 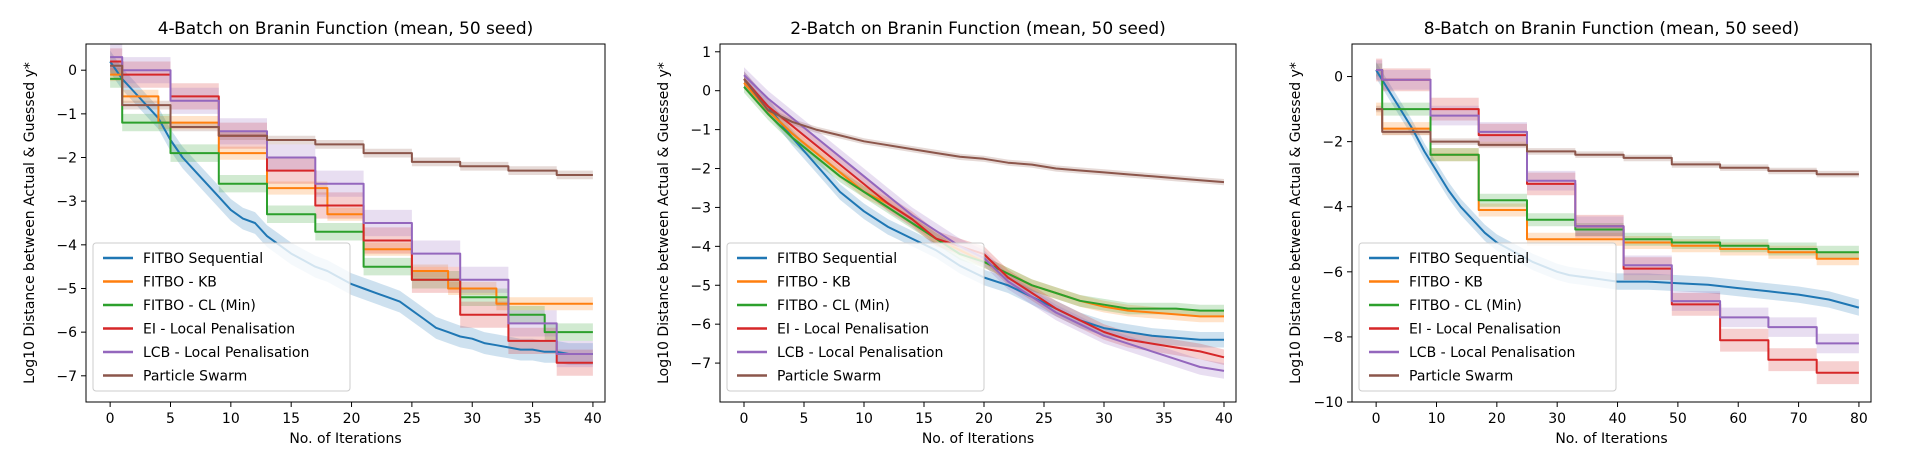 What do you see at coordinates (1332, 338) in the screenshot?
I see `y-tick-label: −8` at bounding box center [1332, 338].